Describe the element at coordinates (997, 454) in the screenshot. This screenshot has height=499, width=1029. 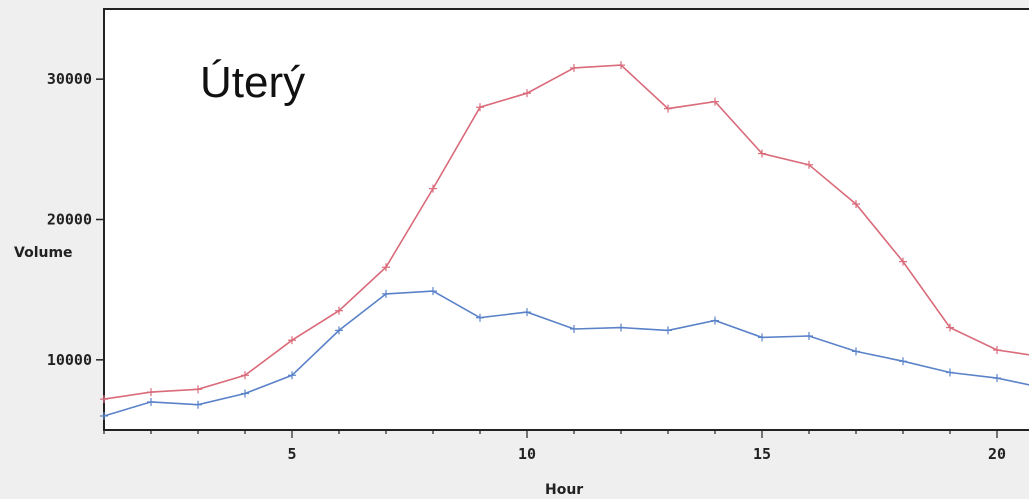
I see `x-tick-label: 20` at that location.